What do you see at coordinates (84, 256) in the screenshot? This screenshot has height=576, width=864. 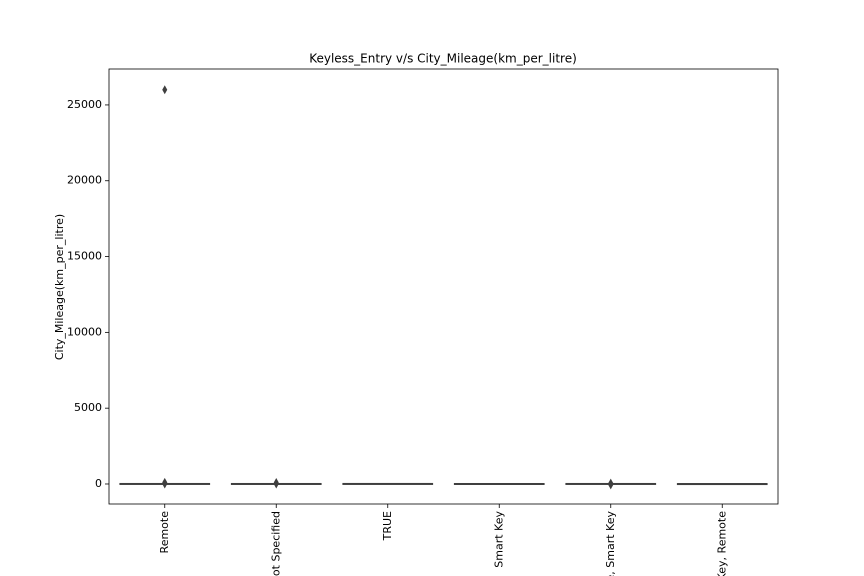 I see `y-tick-label: 15000` at bounding box center [84, 256].